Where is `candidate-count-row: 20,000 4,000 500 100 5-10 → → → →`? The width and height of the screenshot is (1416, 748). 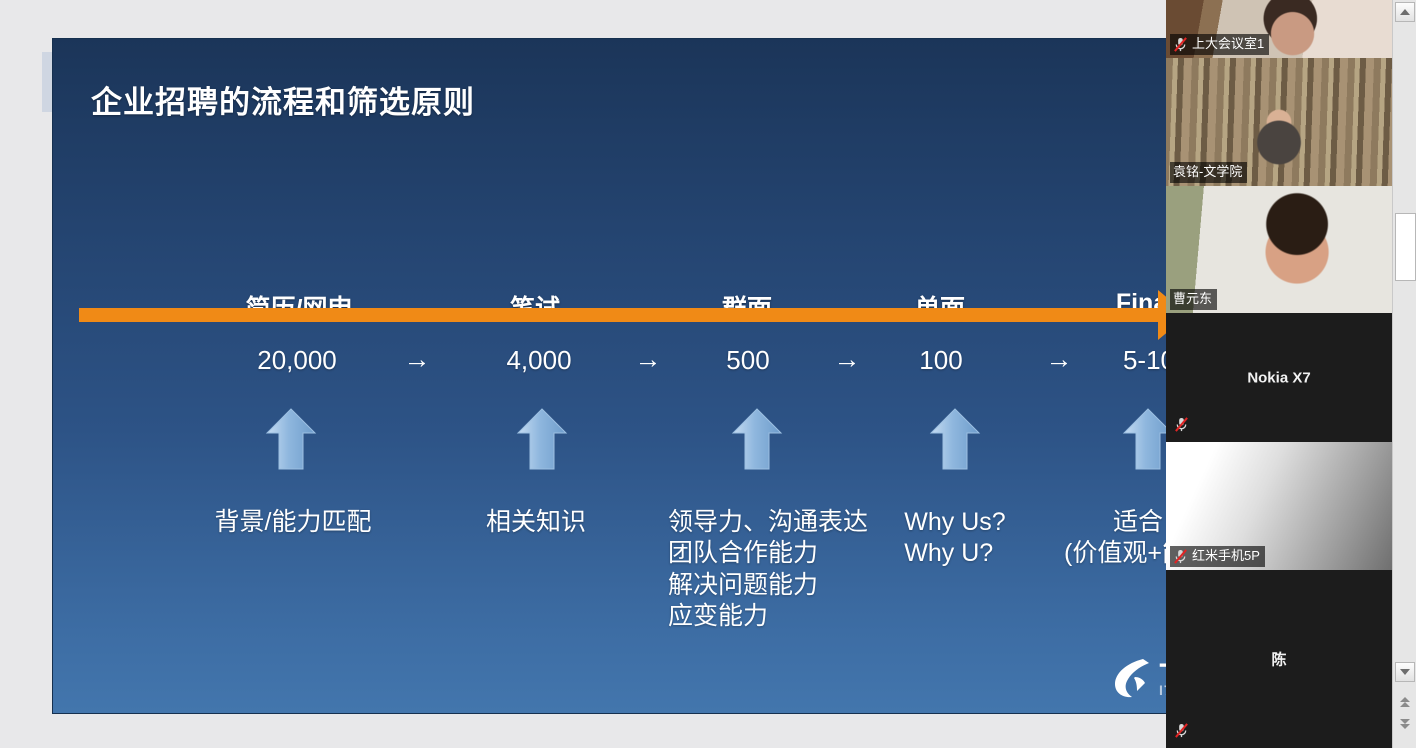
candidate-count-row: 20,000 4,000 500 100 5-10 → → → → is located at coordinates (652, 364).